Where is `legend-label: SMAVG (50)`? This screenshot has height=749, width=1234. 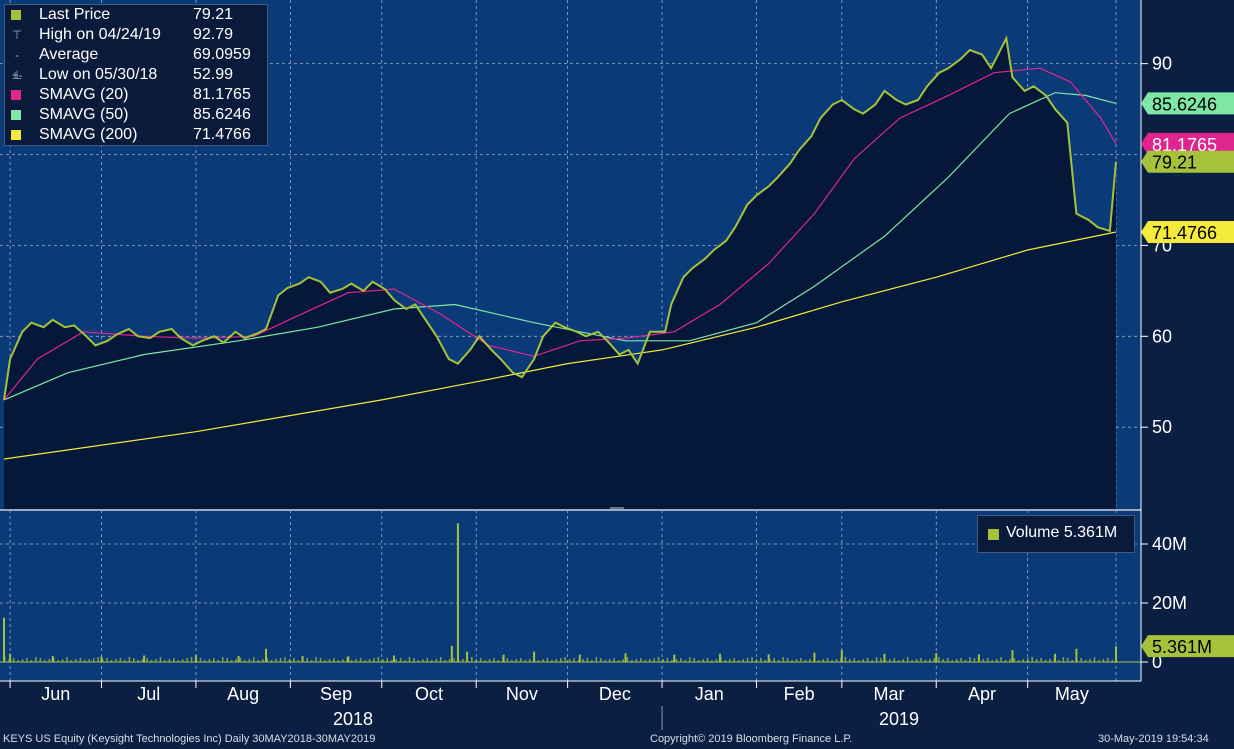
legend-label: SMAVG (50) is located at coordinates (84, 114).